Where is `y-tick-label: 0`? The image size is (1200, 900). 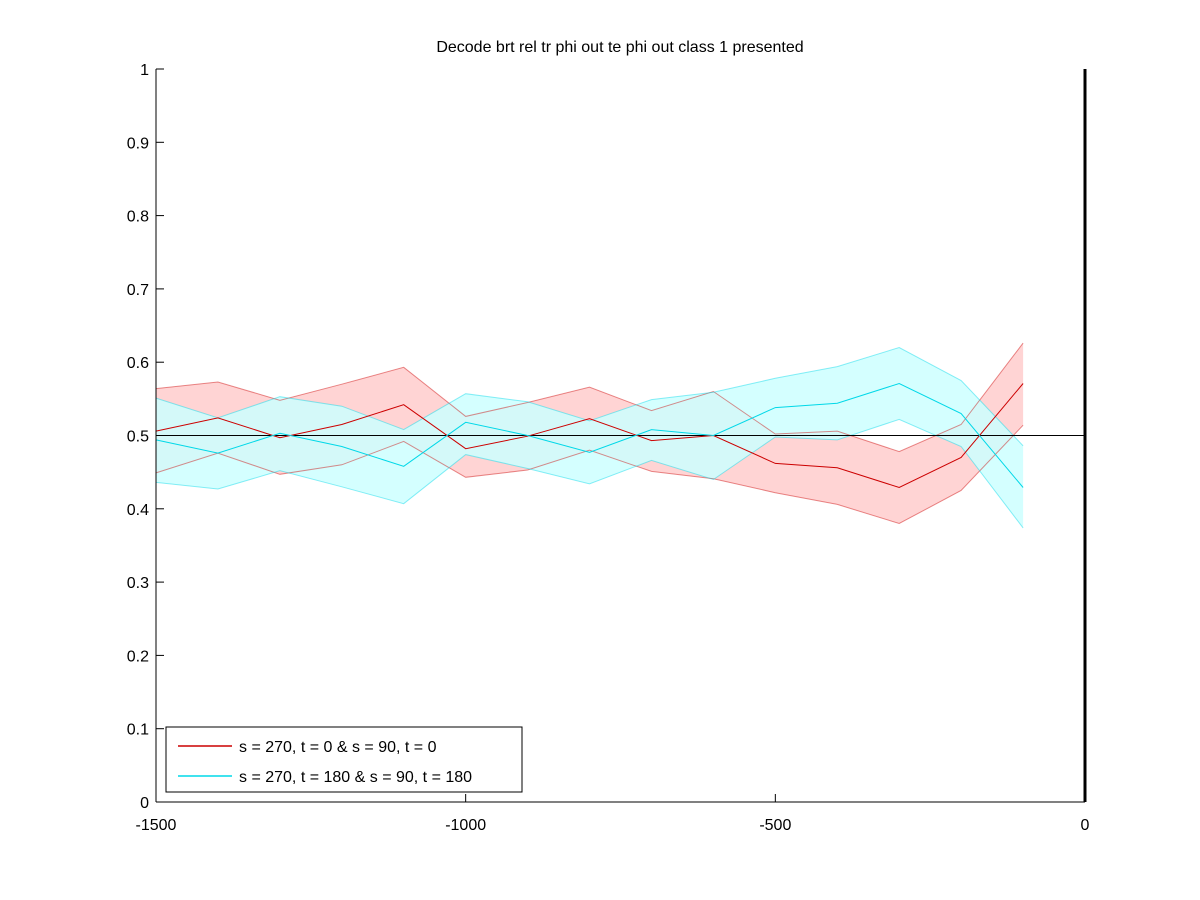 y-tick-label: 0 is located at coordinates (144, 803).